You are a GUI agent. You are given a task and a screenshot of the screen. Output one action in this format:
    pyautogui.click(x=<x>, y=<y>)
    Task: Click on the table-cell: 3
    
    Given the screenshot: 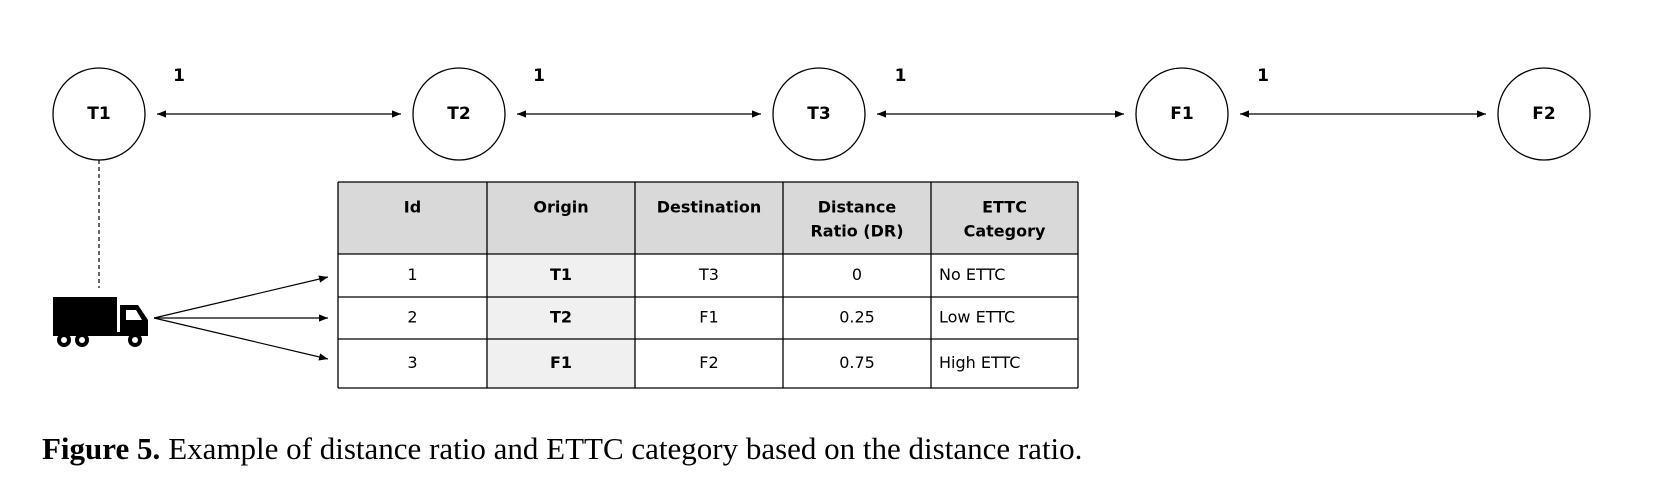 What is the action you would take?
    pyautogui.click(x=412, y=362)
    